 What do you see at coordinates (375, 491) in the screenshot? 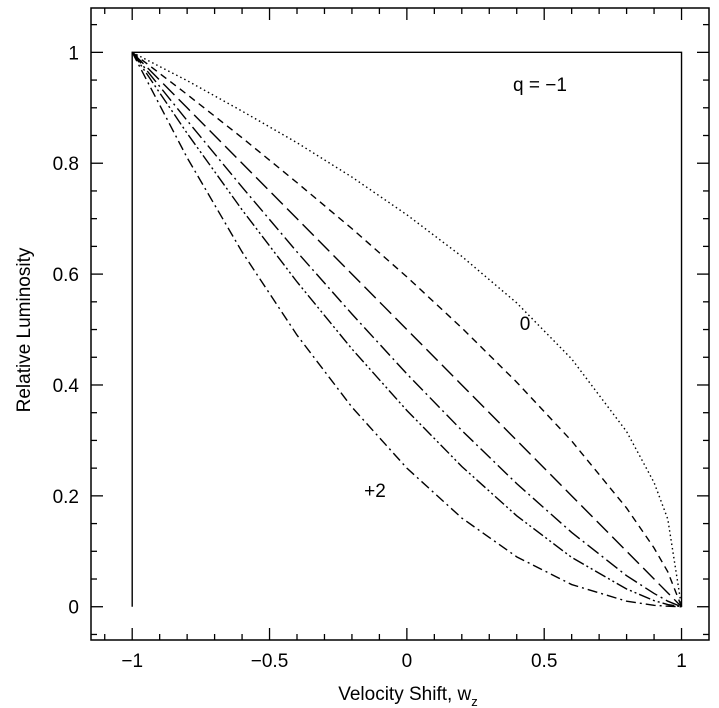
I see `annotation: +2` at bounding box center [375, 491].